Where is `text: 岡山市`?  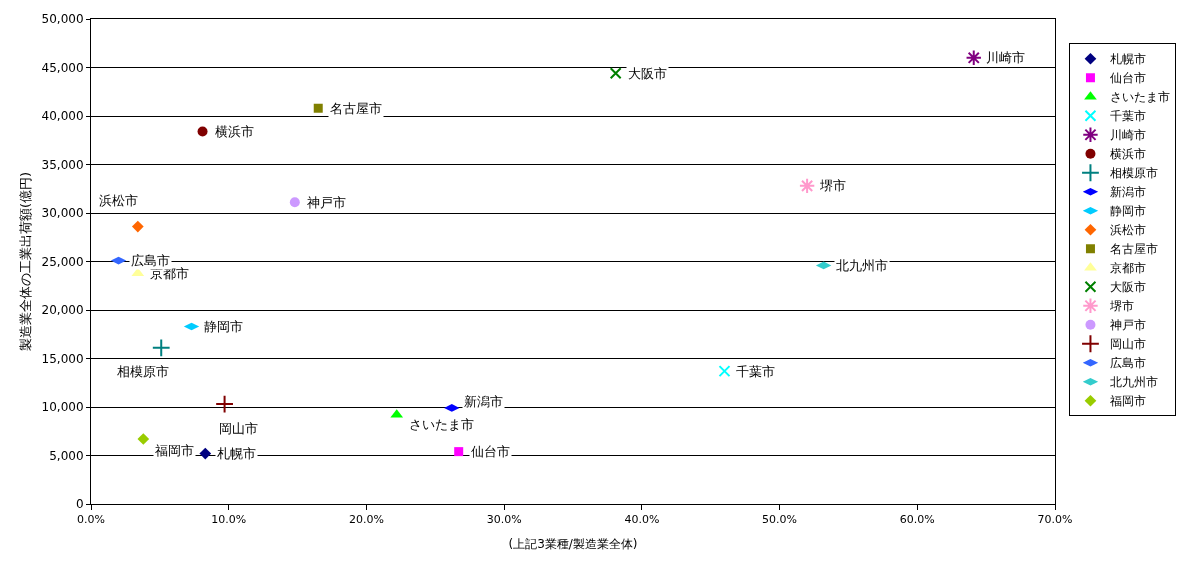 text: 岡山市 is located at coordinates (238, 428).